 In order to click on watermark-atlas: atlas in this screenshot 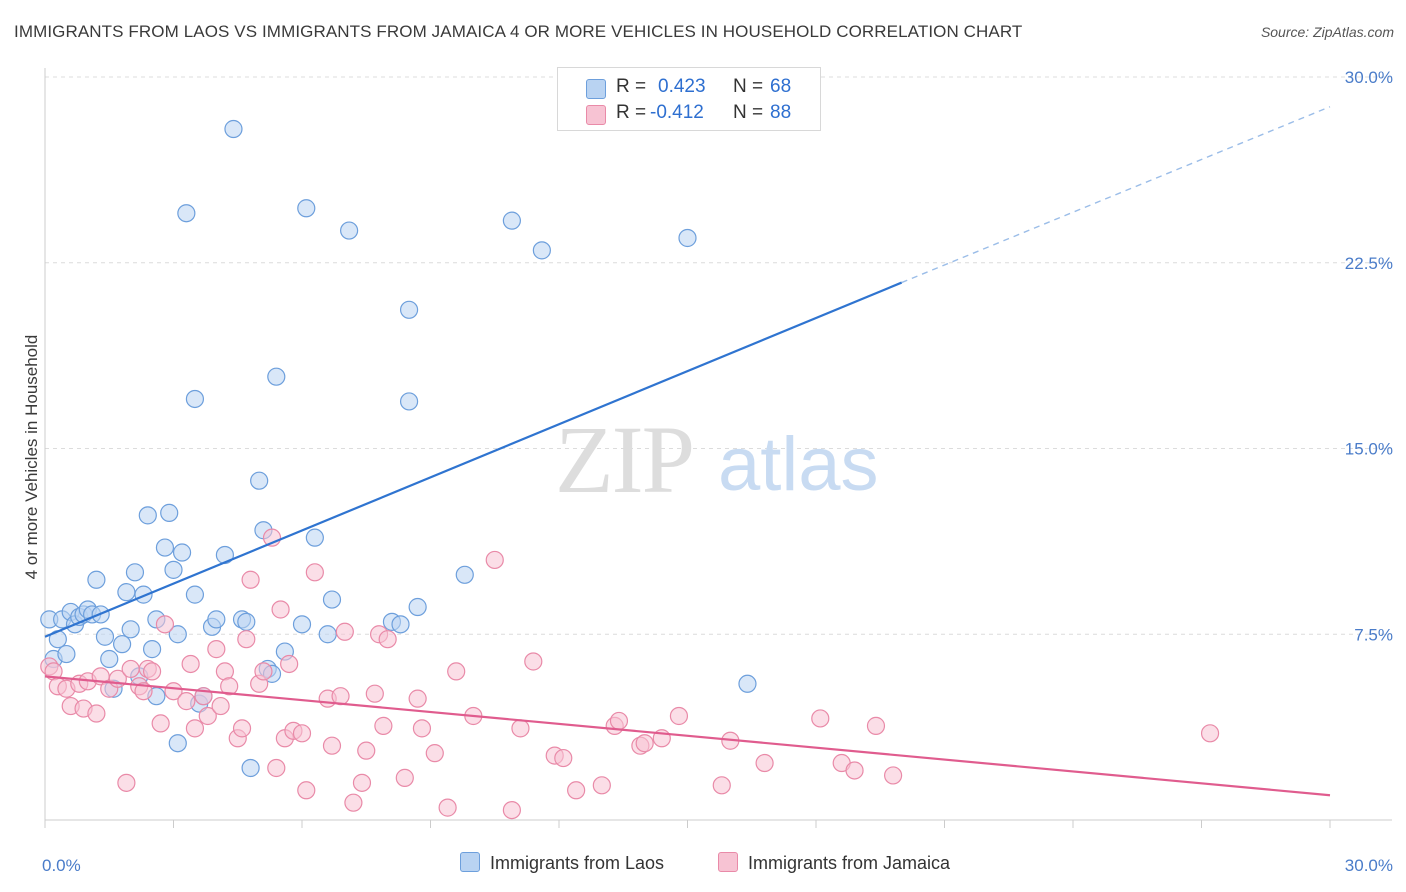, I will do `click(798, 464)`.